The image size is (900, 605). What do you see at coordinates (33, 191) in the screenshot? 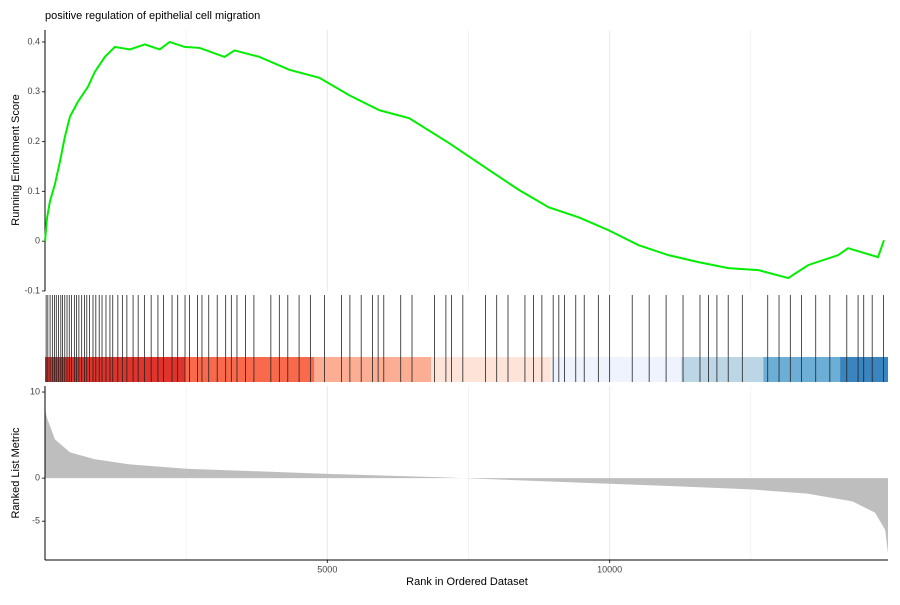
I see `y-tick-label: 0.1` at bounding box center [33, 191].